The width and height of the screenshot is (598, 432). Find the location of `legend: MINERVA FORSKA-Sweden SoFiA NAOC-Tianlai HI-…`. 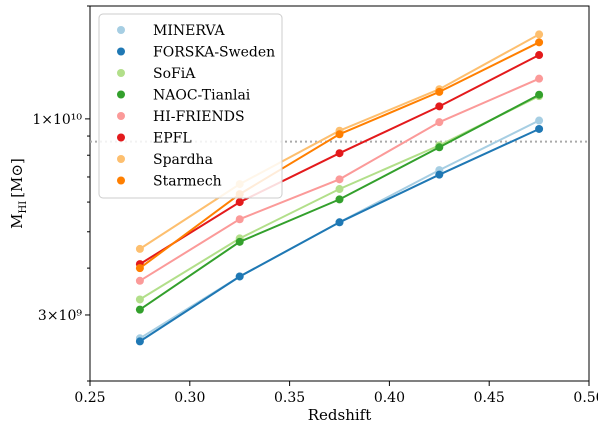

legend: MINERVA FORSKA-Sweden SoFiA NAOC-Tianlai HI-… is located at coordinates (190, 106).